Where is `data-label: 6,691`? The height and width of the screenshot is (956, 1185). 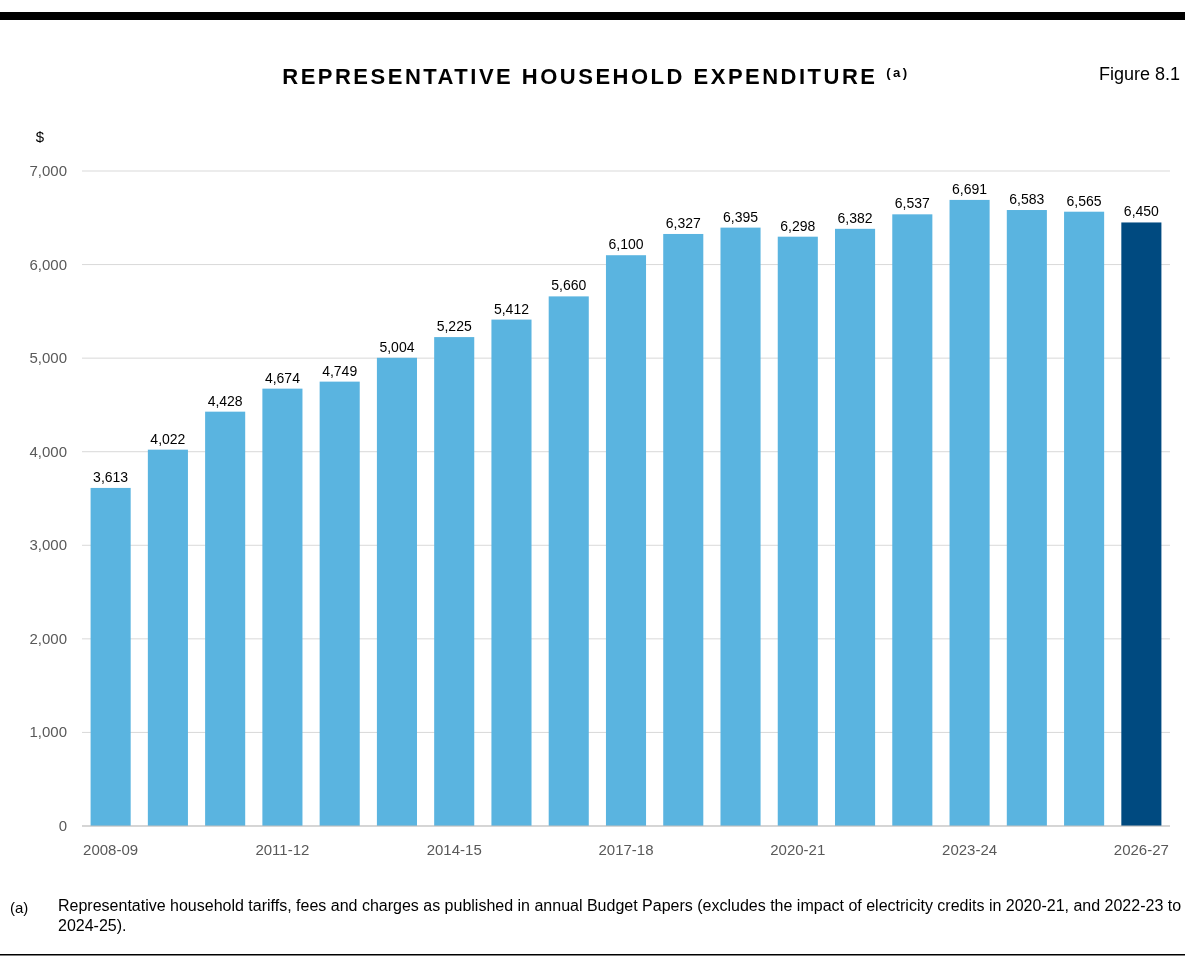 data-label: 6,691 is located at coordinates (970, 188).